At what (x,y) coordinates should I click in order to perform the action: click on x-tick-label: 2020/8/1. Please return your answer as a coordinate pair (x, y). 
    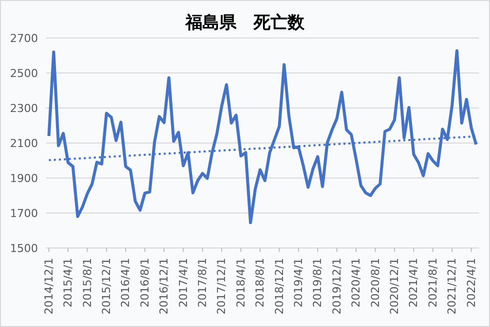
    Looking at the image, I should click on (375, 283).